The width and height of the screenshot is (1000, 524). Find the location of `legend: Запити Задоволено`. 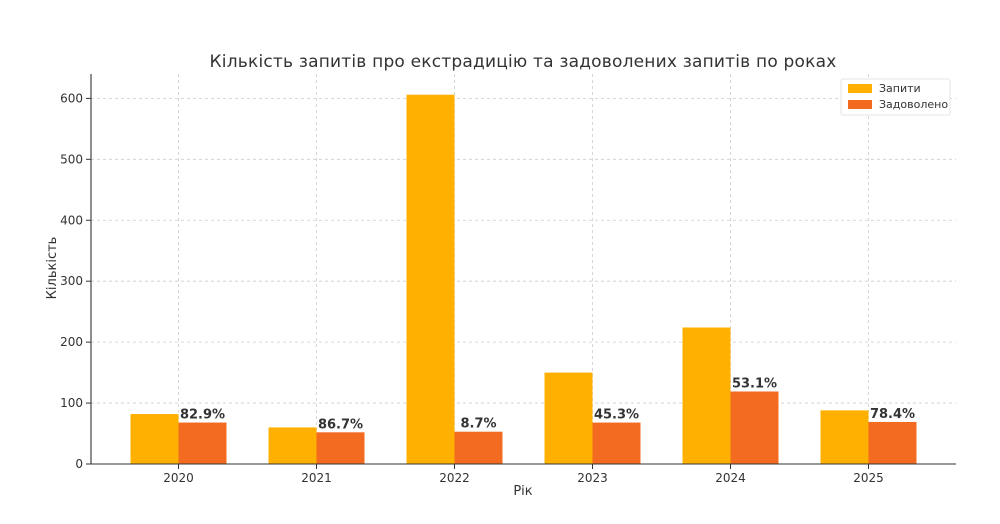

legend: Запити Задоволено is located at coordinates (895, 97).